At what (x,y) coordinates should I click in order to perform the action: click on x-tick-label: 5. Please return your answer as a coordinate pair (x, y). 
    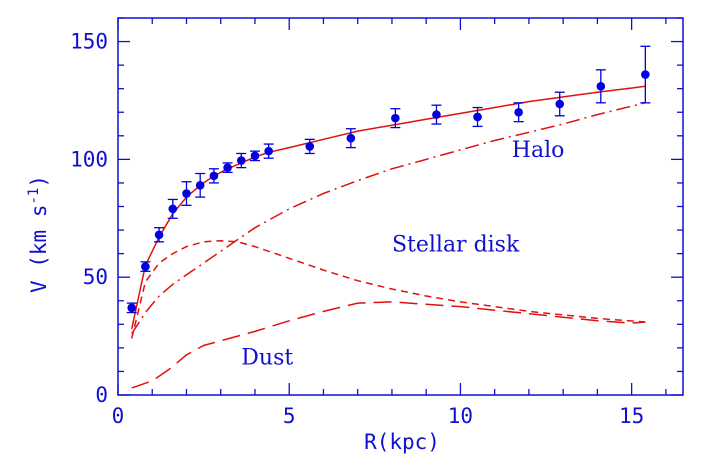
    Looking at the image, I should click on (289, 416).